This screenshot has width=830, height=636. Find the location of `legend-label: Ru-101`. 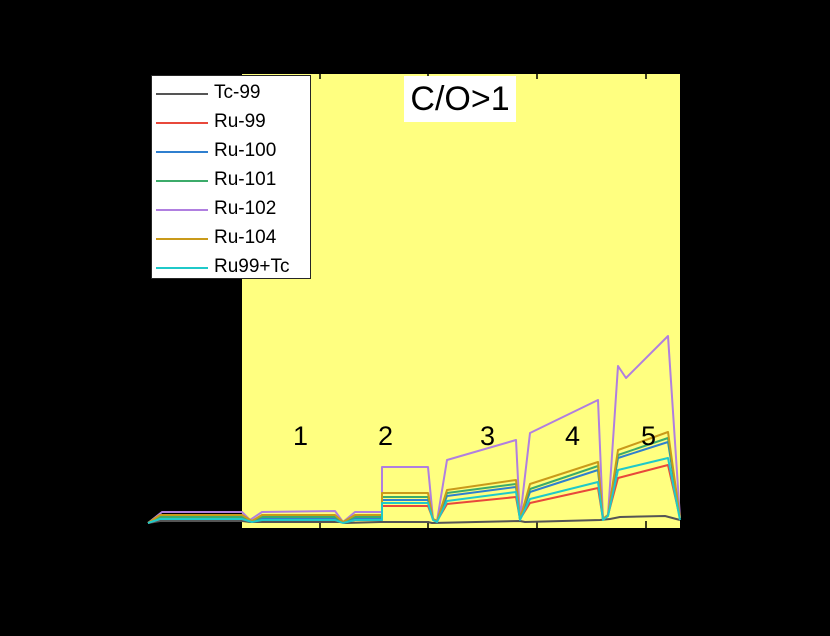

legend-label: Ru-101 is located at coordinates (245, 179).